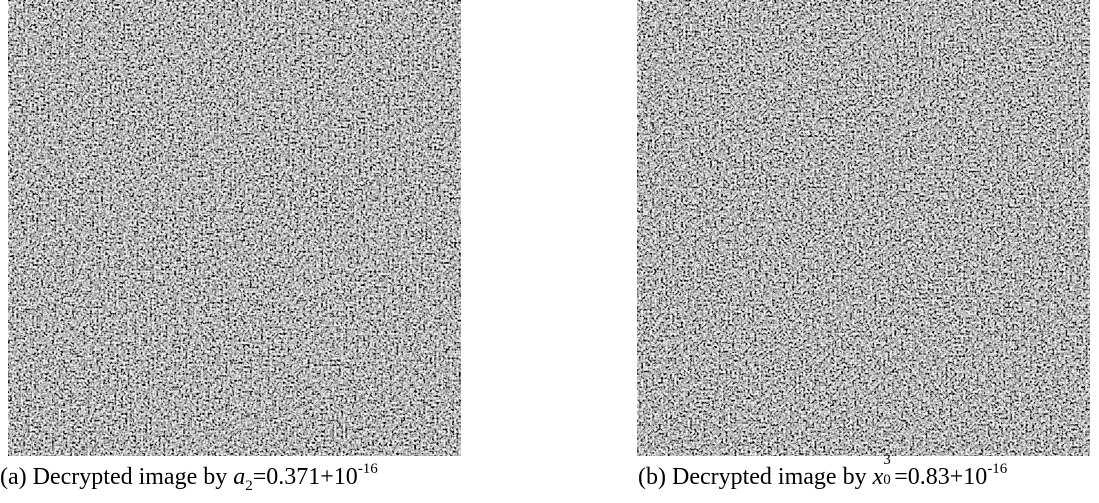 The width and height of the screenshot is (1099, 503). Describe the element at coordinates (249, 486) in the screenshot. I see `subscript: 2` at that location.